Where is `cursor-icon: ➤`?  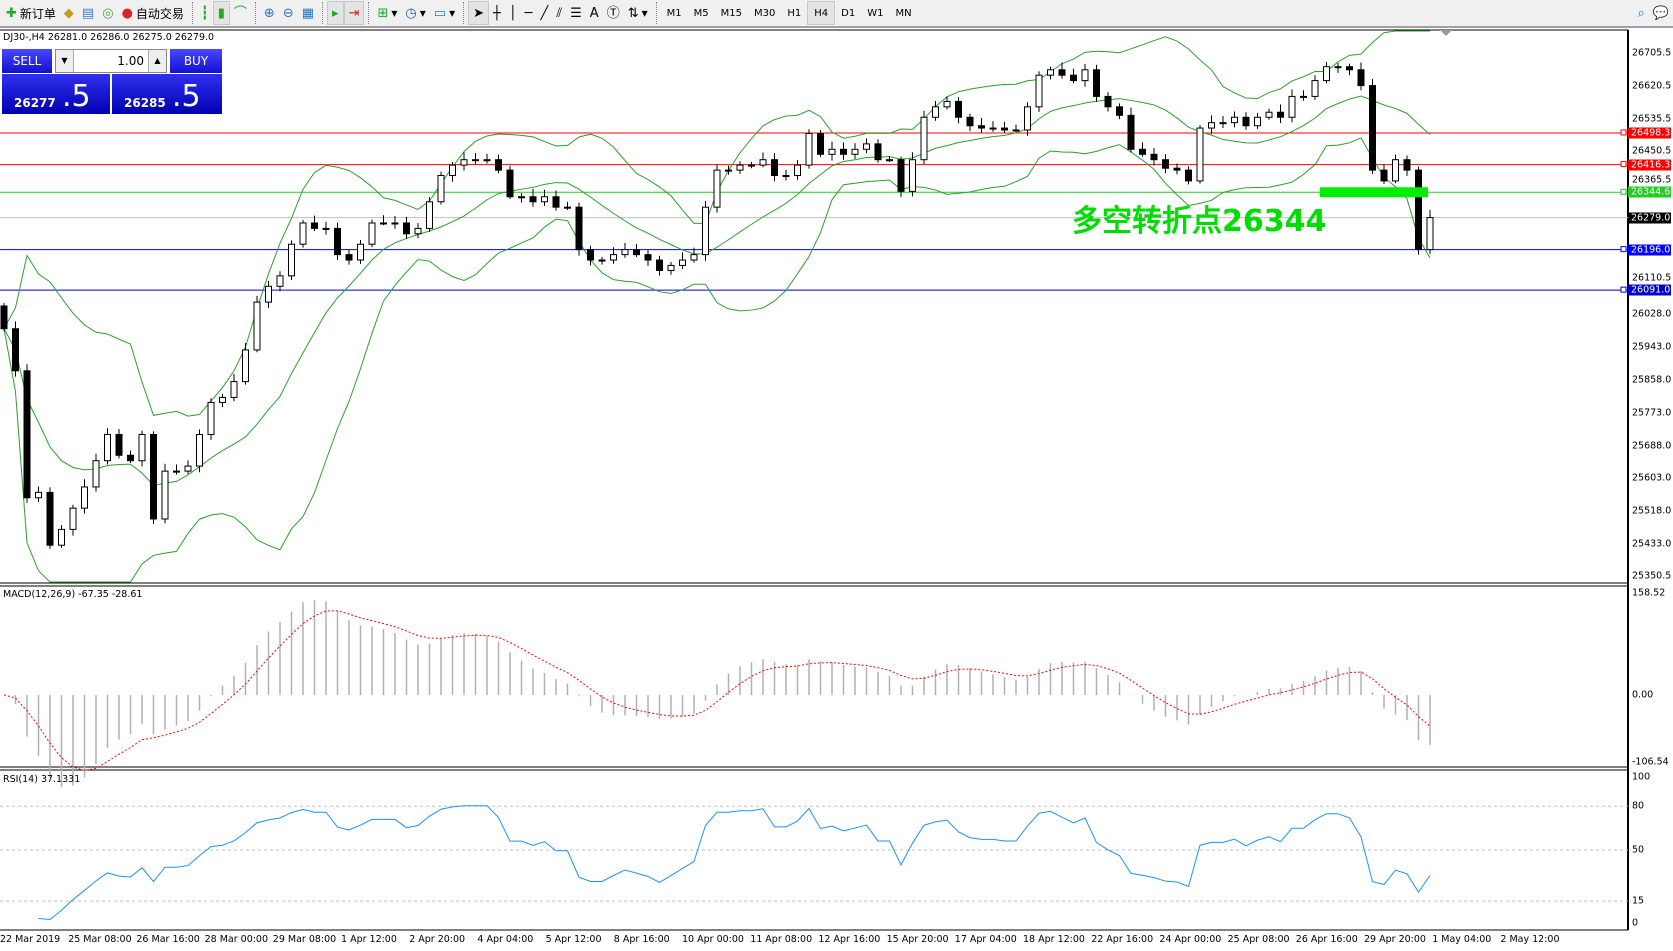
cursor-icon: ➤ is located at coordinates (479, 13).